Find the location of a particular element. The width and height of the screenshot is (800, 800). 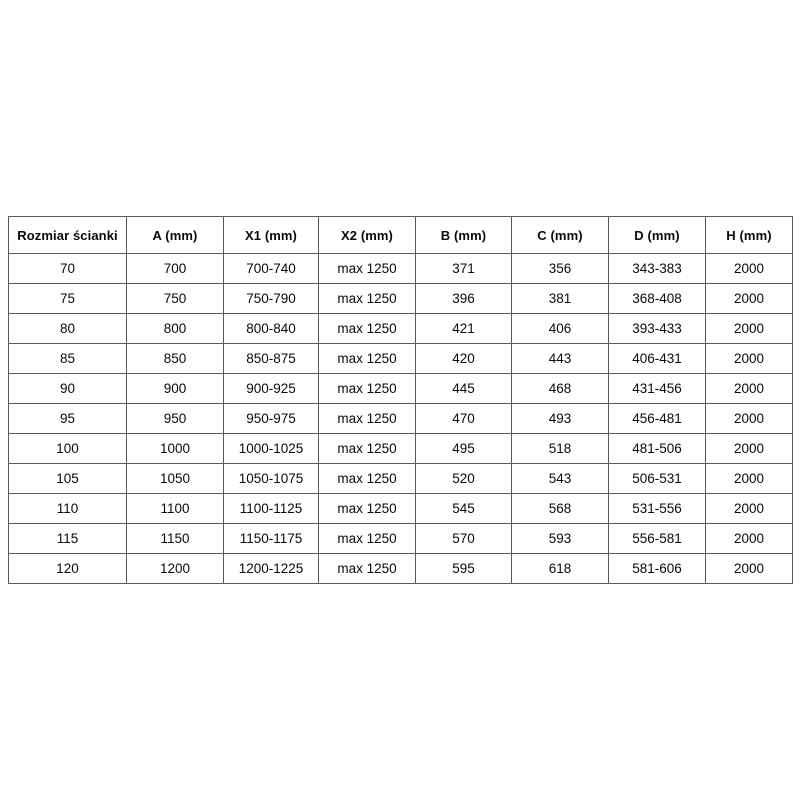

cell-d: 481-506 is located at coordinates (657, 448).